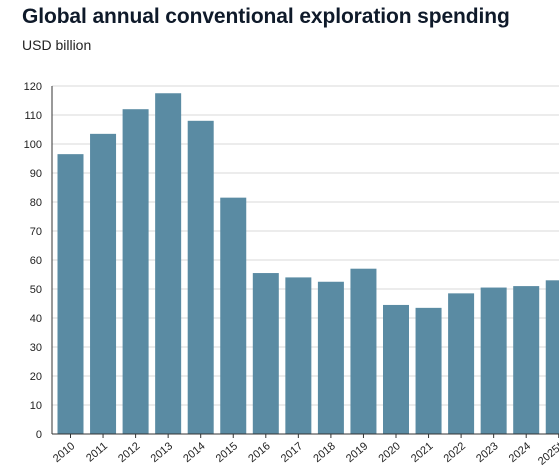 Image resolution: width=559 pixels, height=471 pixels. Describe the element at coordinates (36, 406) in the screenshot. I see `y-tick-label: 10` at that location.